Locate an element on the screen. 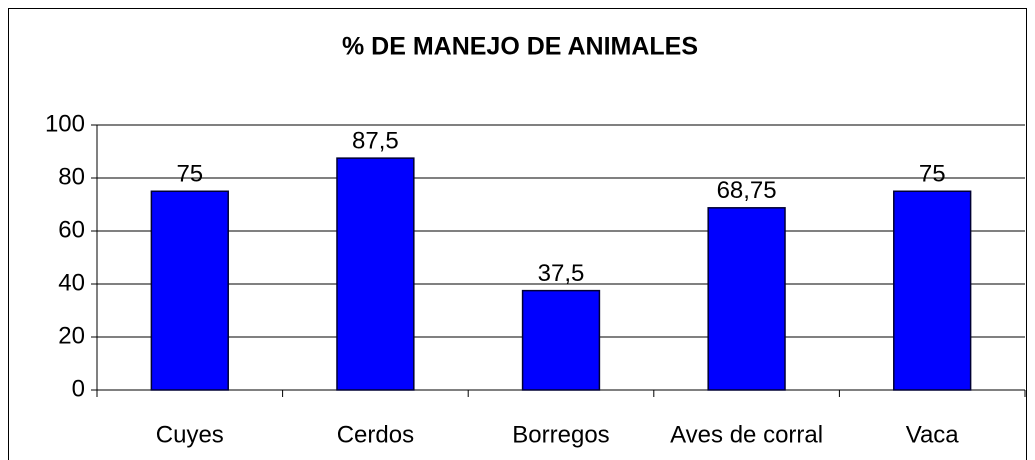 The width and height of the screenshot is (1035, 460). y-tick-label: 60 is located at coordinates (71, 229).